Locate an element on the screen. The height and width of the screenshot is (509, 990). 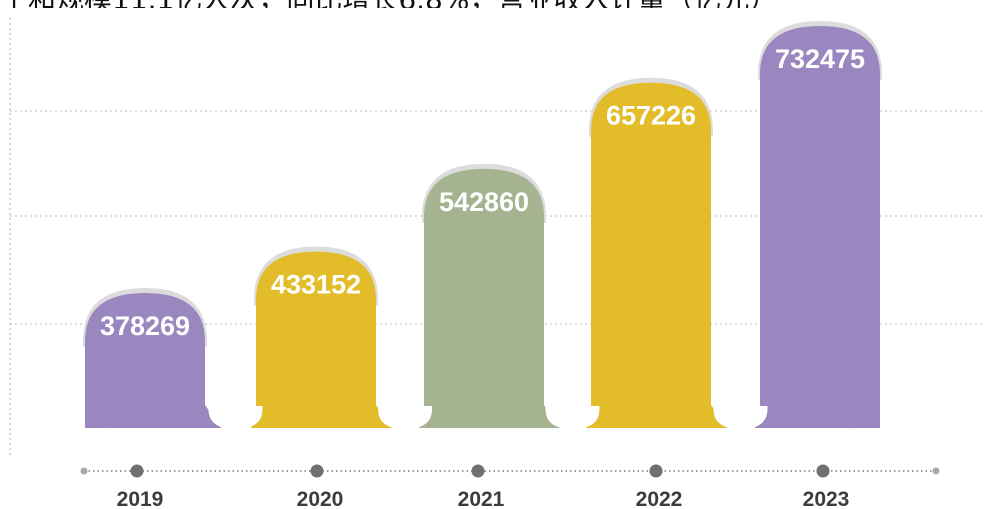
value-label: 542860 is located at coordinates (484, 202).